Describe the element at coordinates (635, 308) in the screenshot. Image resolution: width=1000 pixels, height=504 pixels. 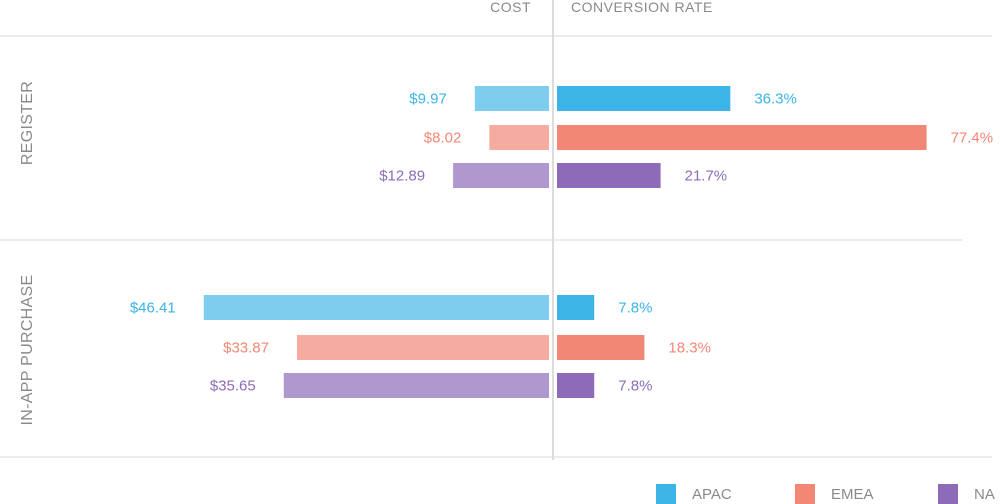
I see `conversion-label-in-app-purchase-apac: 7.8%` at that location.